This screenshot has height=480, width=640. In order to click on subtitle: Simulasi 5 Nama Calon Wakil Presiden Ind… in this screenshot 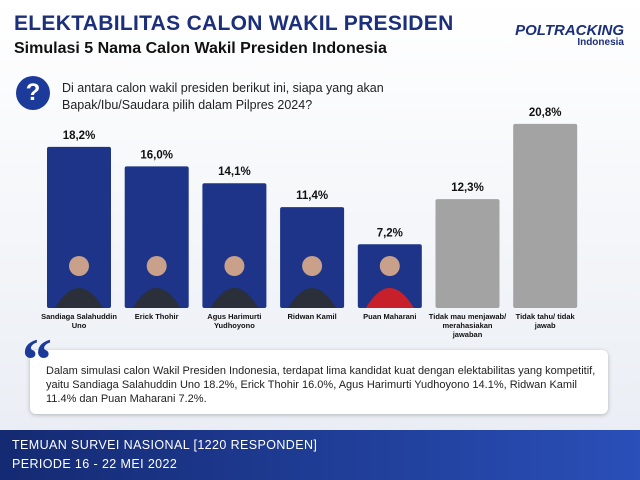, I will do `click(200, 48)`.